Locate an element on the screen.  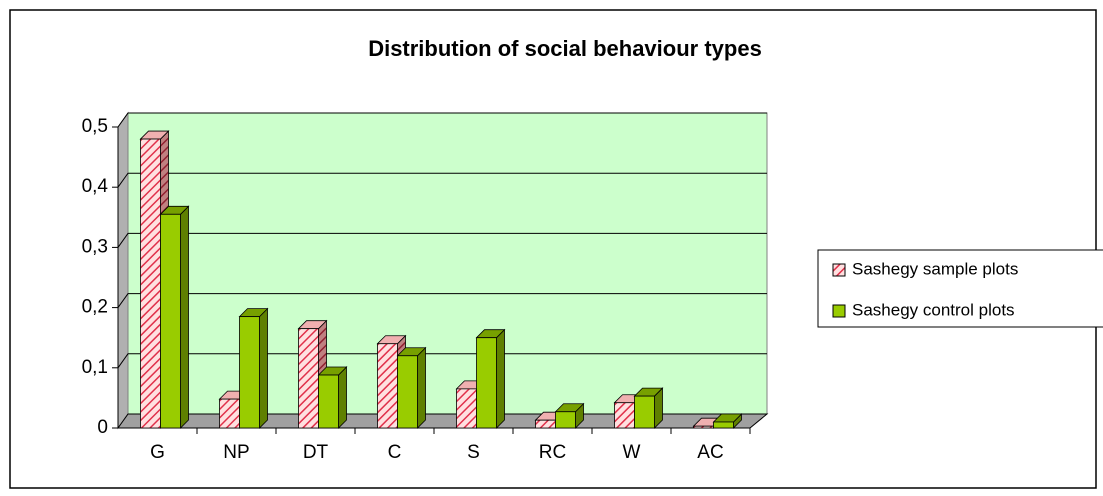
x-tick-label: RC is located at coordinates (552, 452).